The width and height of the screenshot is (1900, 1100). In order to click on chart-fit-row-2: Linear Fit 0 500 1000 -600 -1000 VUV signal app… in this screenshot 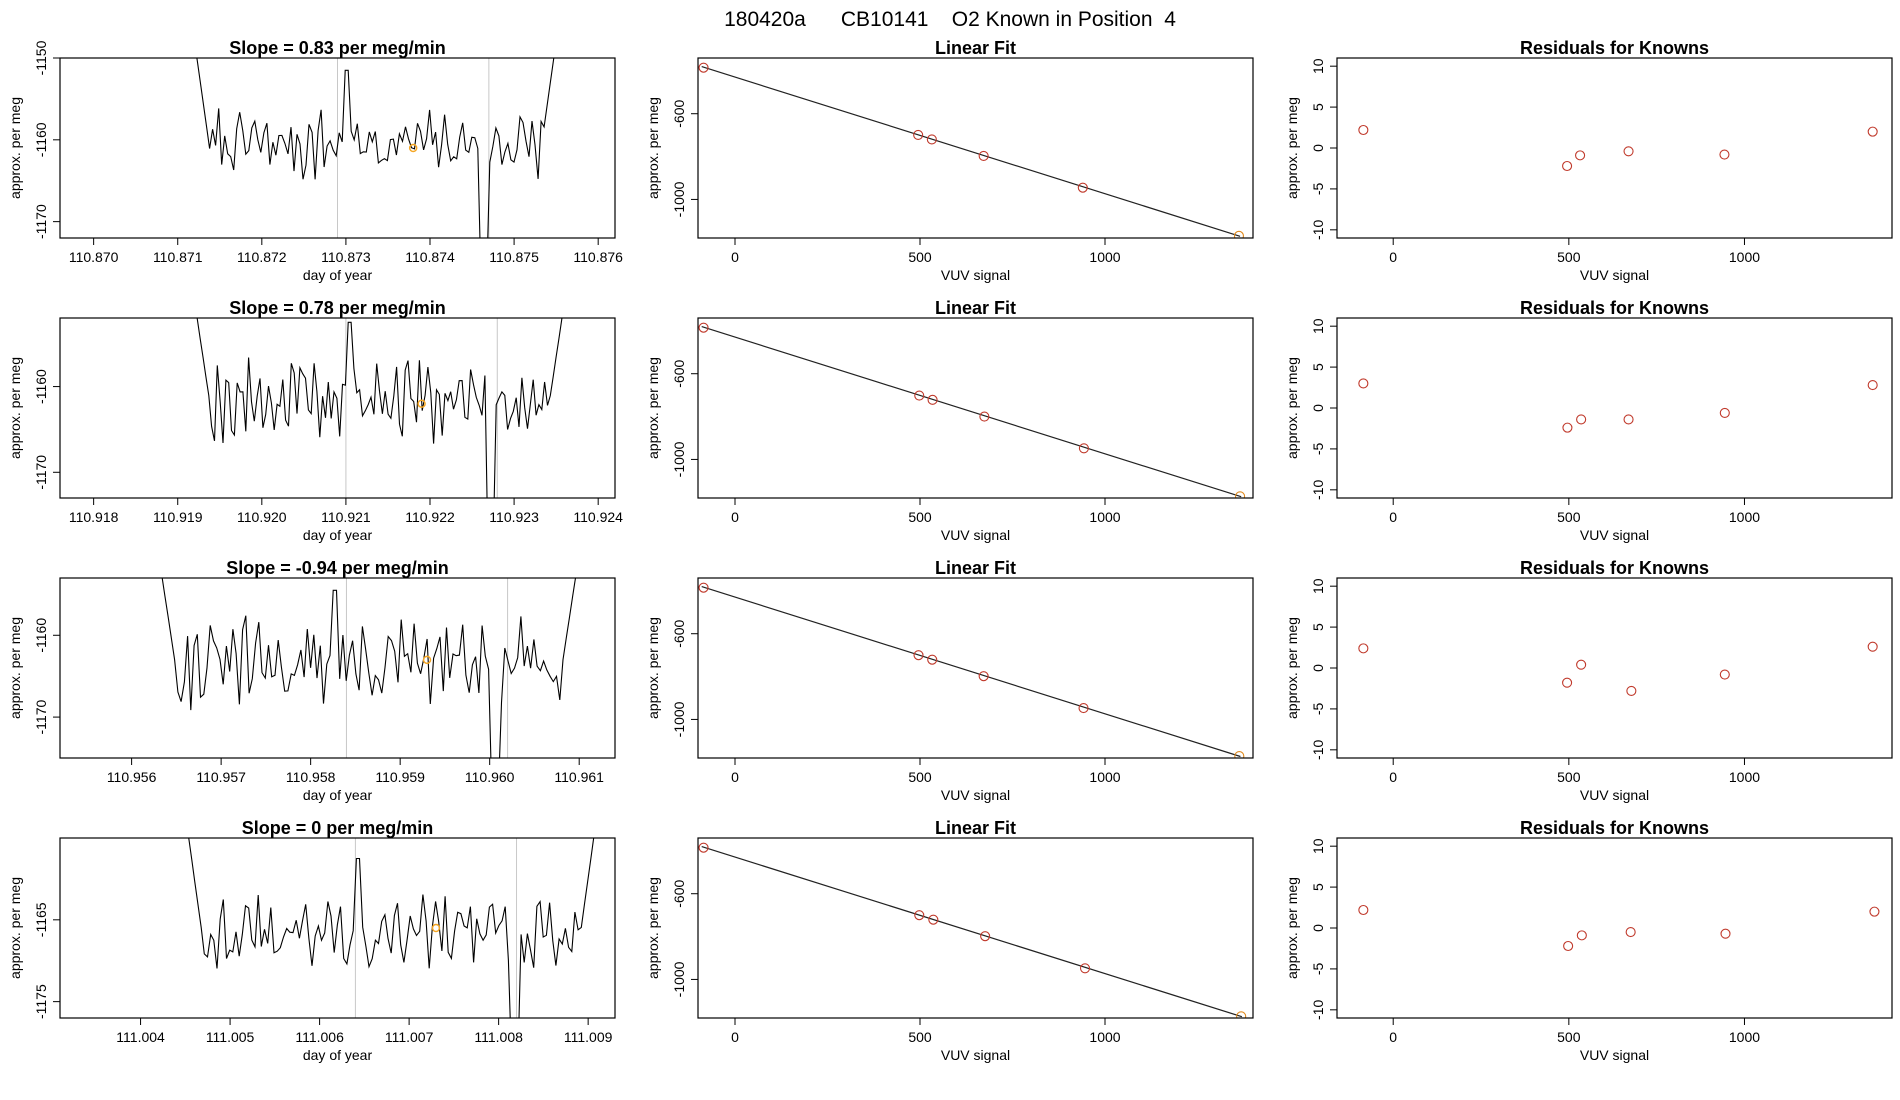, I will do `click(949, 420)`.